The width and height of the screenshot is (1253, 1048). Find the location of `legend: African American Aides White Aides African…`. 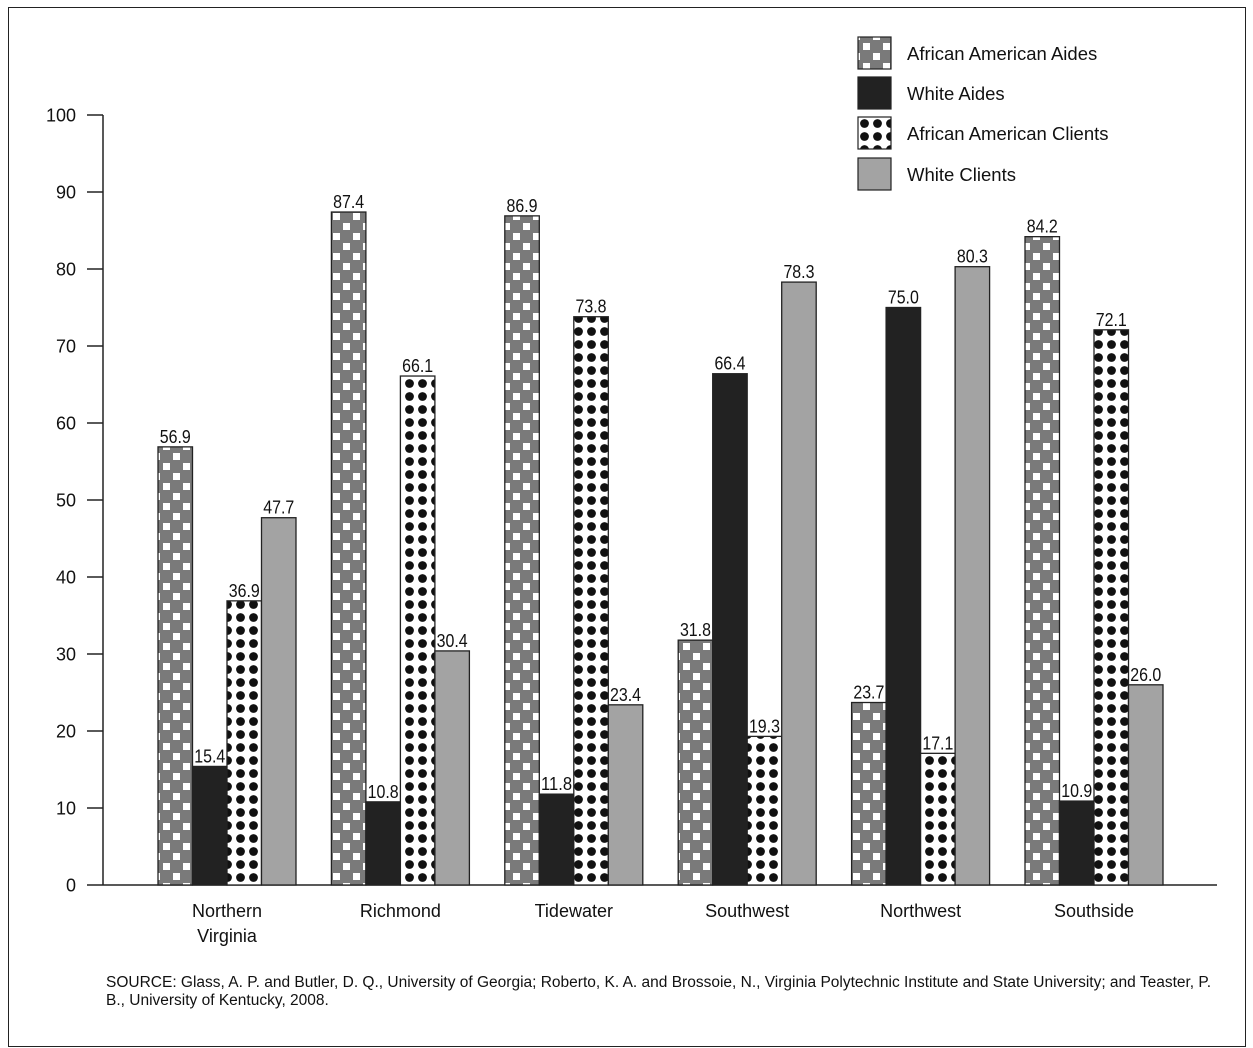

legend: African American Aides White Aides African… is located at coordinates (983, 113).